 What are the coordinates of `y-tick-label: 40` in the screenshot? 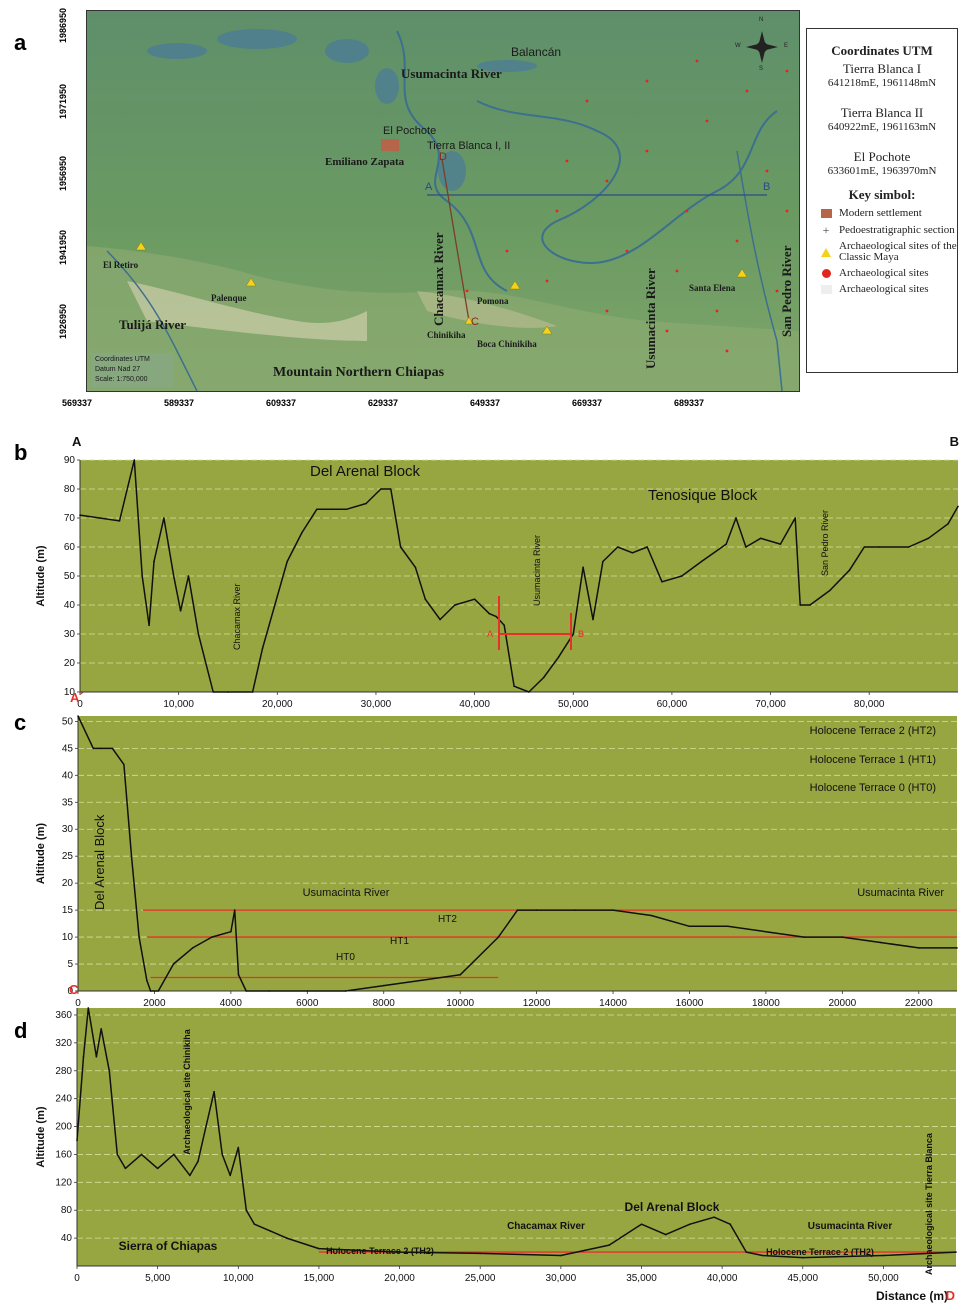 It's located at (67, 1238).